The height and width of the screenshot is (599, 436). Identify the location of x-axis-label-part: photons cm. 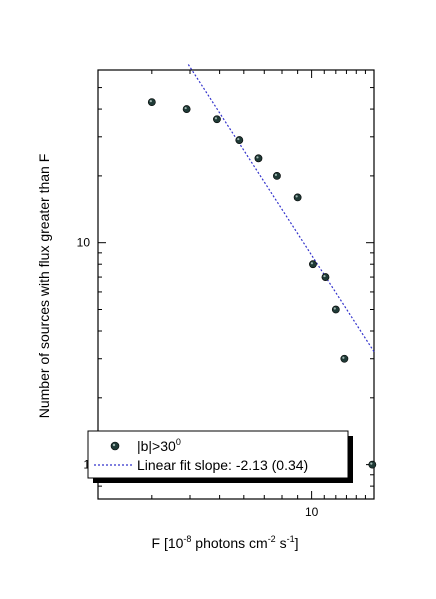
(229, 543).